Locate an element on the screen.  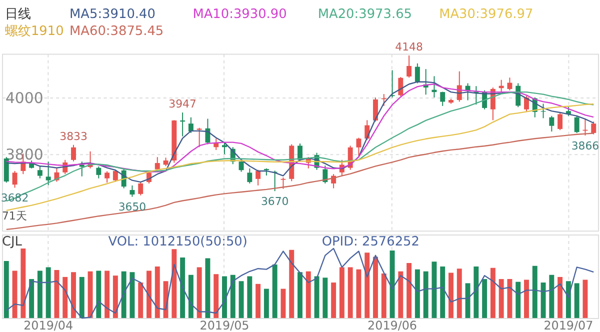
chart-title: CJL is located at coordinates (12, 242).